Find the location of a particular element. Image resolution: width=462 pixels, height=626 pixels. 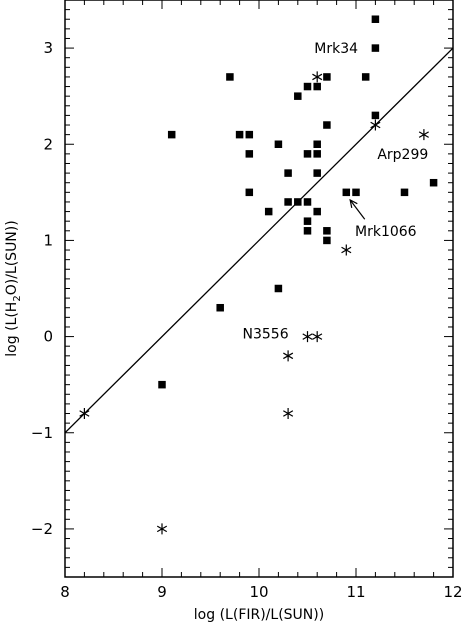

x-tick-label: 8 is located at coordinates (65, 592).